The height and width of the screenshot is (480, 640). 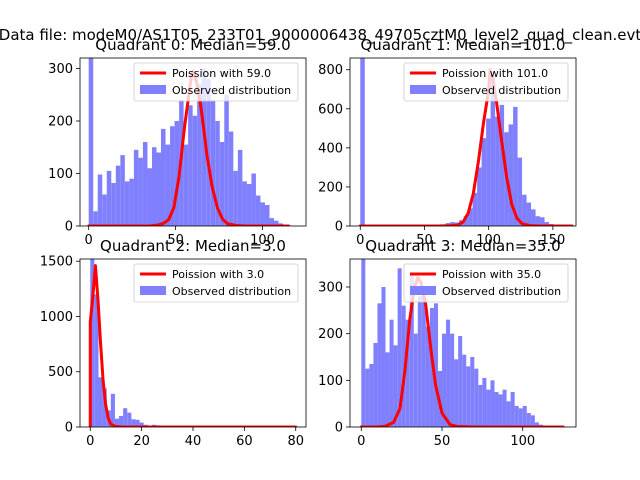 I want to click on x-tick-label: 20, so click(x=141, y=441).